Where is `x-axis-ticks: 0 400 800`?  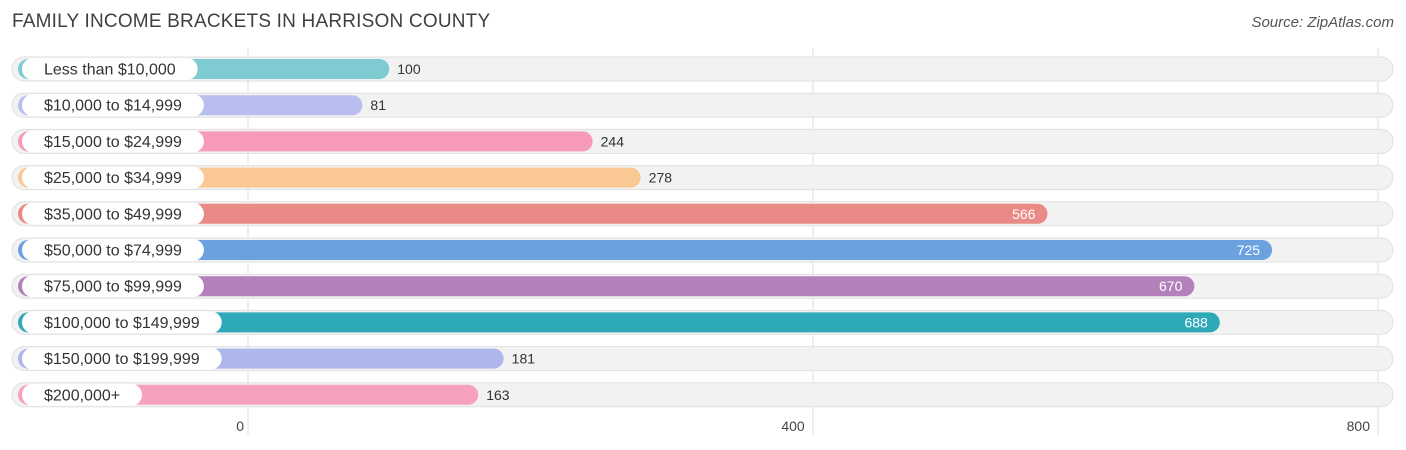
x-axis-ticks: 0 400 800 is located at coordinates (803, 426).